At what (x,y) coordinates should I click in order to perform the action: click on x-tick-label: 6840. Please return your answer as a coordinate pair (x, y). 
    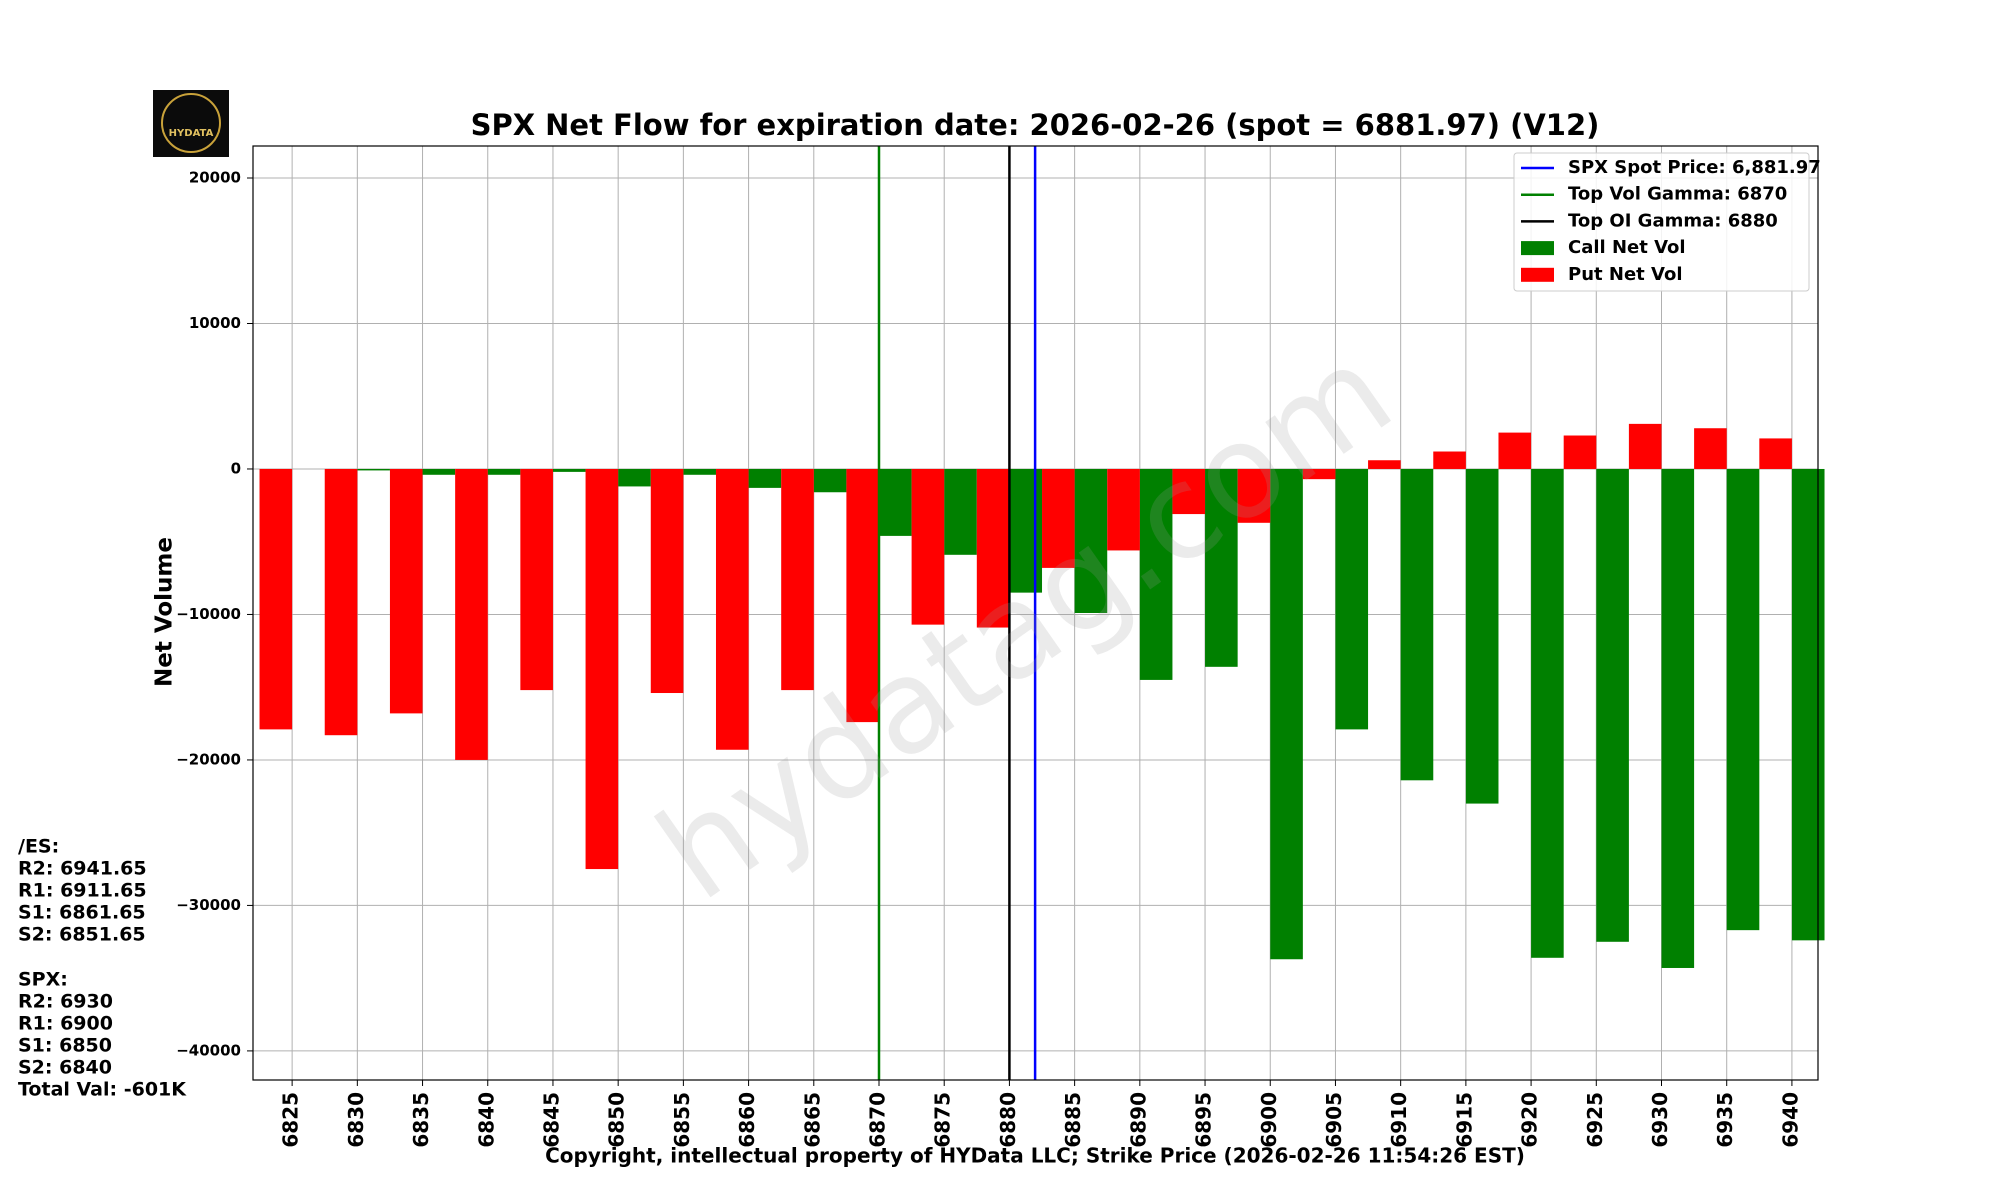
    Looking at the image, I should click on (486, 1120).